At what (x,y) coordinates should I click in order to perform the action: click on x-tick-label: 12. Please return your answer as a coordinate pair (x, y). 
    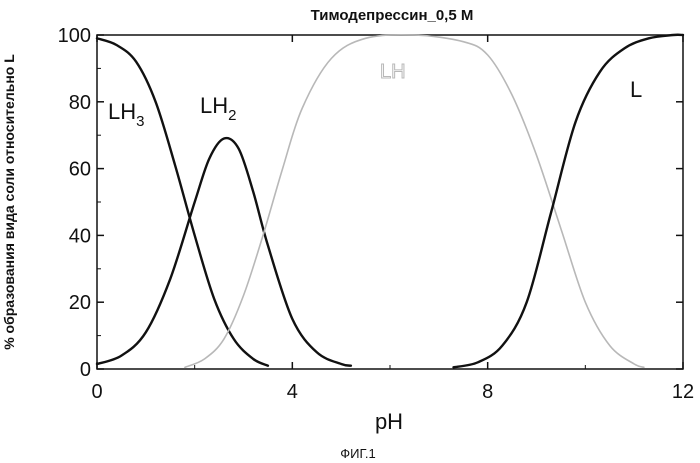
    Looking at the image, I should click on (683, 392).